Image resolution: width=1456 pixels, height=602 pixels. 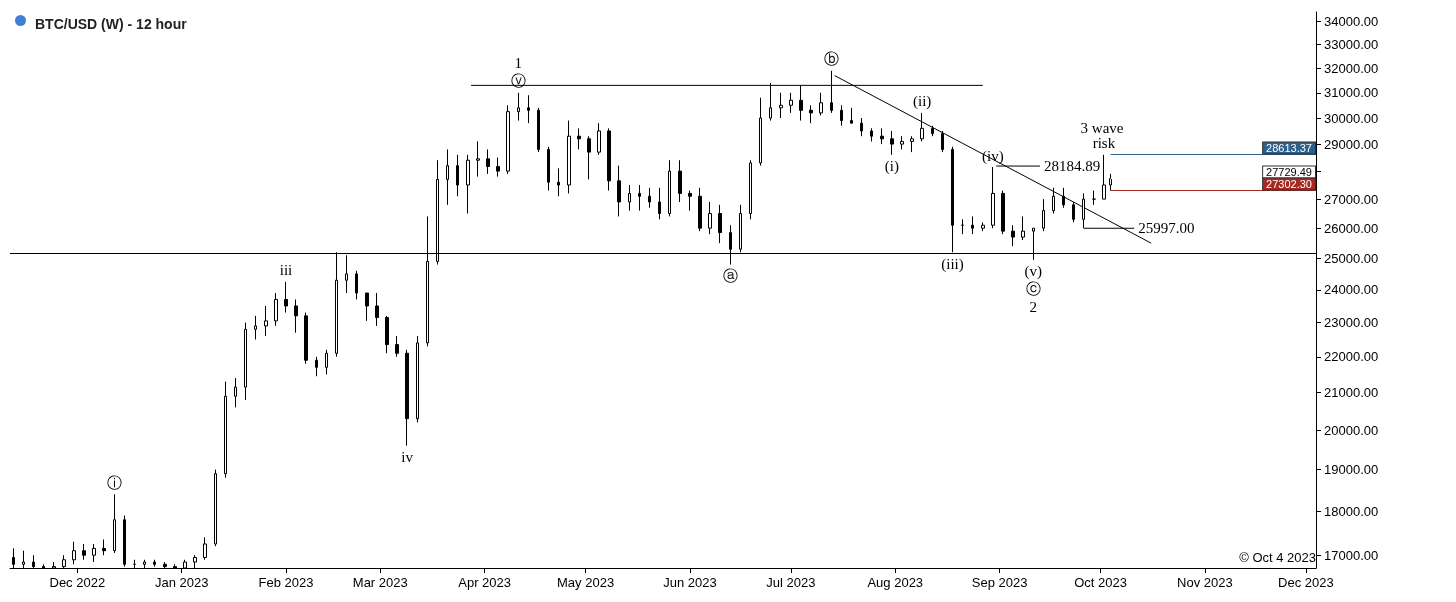 I want to click on y-tick-label: 18000.00, so click(x=1351, y=511).